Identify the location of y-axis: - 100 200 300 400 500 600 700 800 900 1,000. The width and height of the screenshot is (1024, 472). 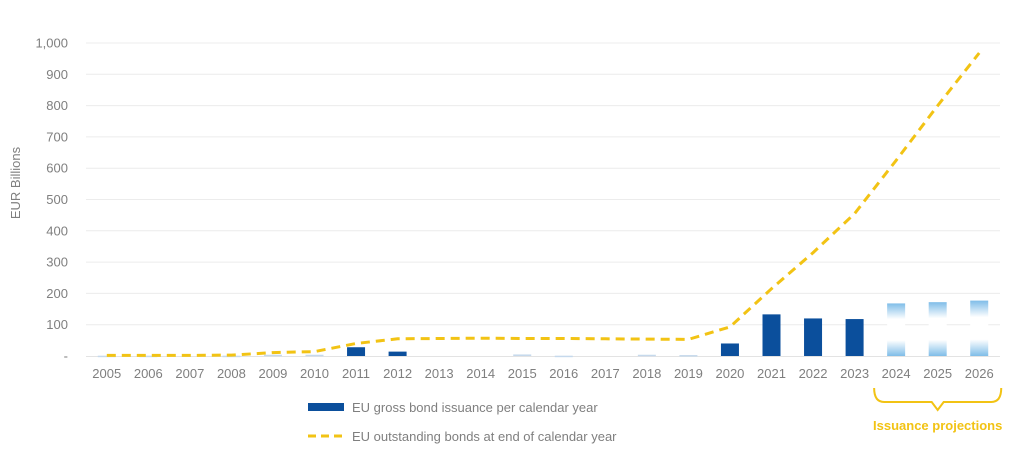
(51, 200).